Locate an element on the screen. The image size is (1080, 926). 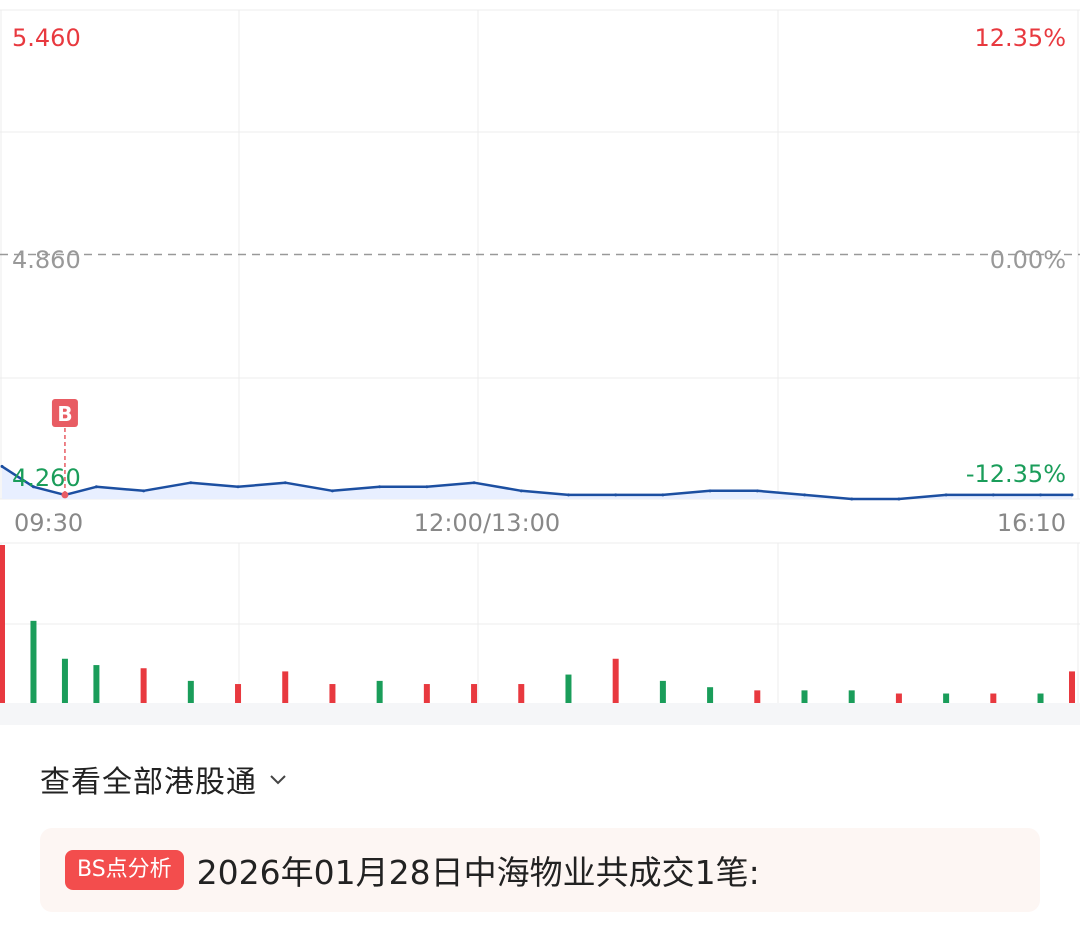
buy-marker-dot is located at coordinates (65, 495).